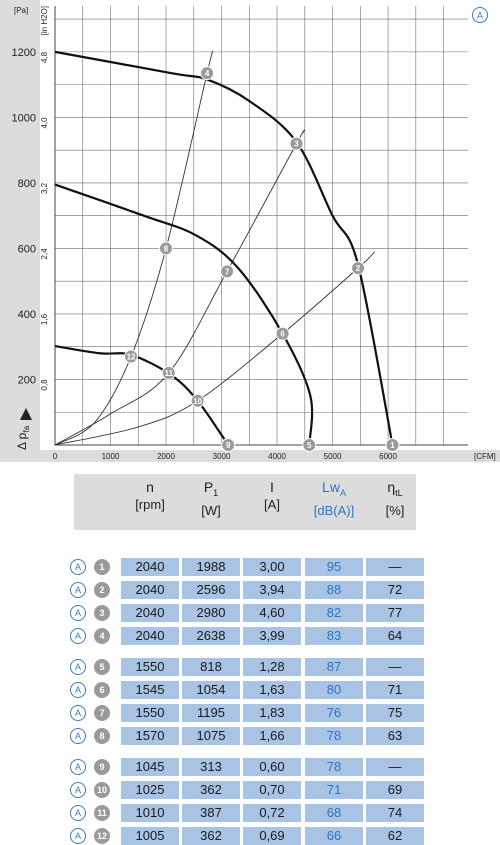 The height and width of the screenshot is (845, 500). Describe the element at coordinates (55, 456) in the screenshot. I see `x-tick-label: 0` at that location.